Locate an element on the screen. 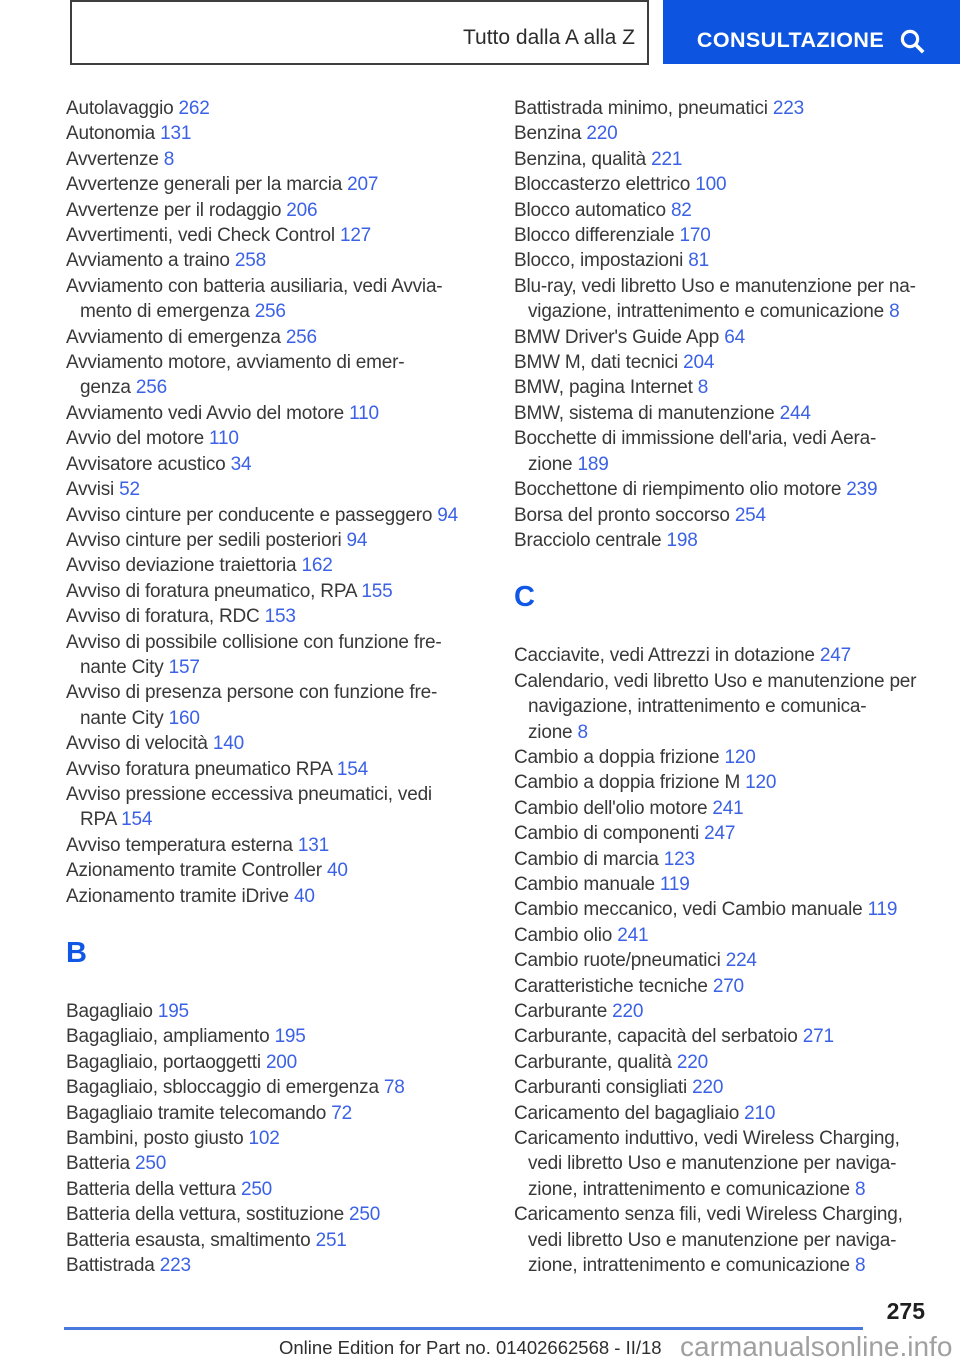 The image size is (960, 1363). index-entry-page-link: 160 is located at coordinates (184, 718).